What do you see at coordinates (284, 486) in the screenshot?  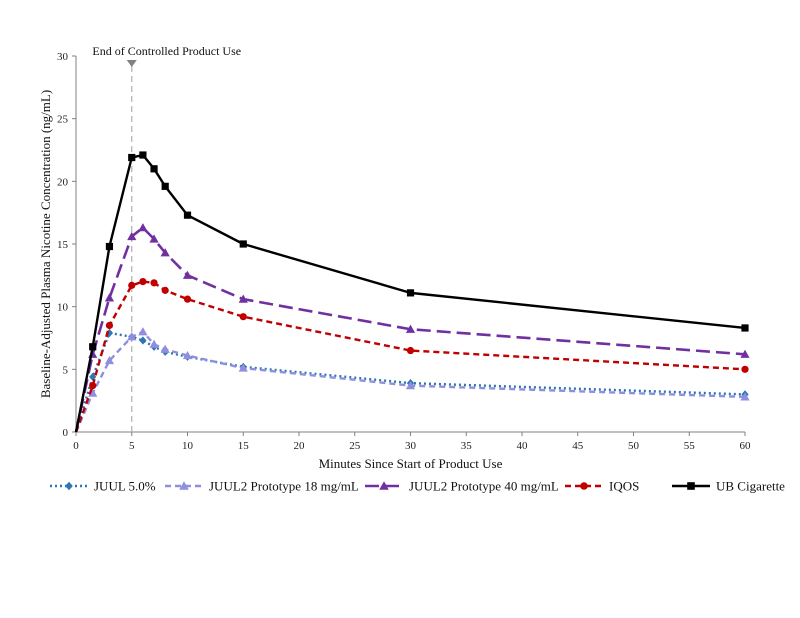 I see `legend-label: JUUL2 Prototype 18 mg/mL` at bounding box center [284, 486].